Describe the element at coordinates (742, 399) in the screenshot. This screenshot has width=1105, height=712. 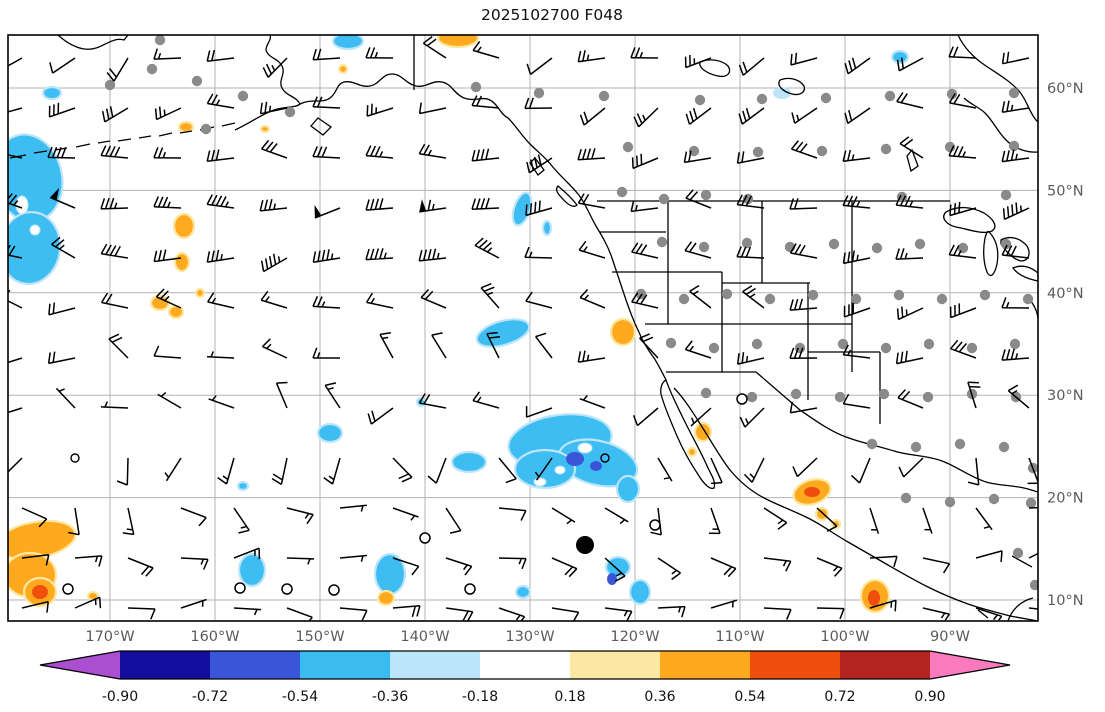
I see `calm-station-circle` at that location.